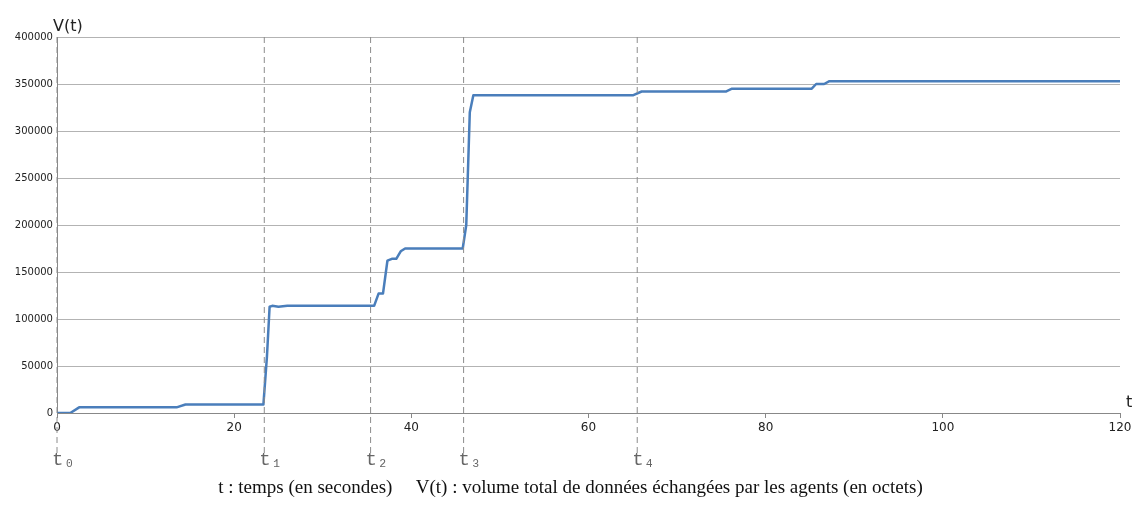 Image resolution: width=1141 pixels, height=510 pixels. What do you see at coordinates (588, 427) in the screenshot?
I see `x-tick-label: 60` at bounding box center [588, 427].